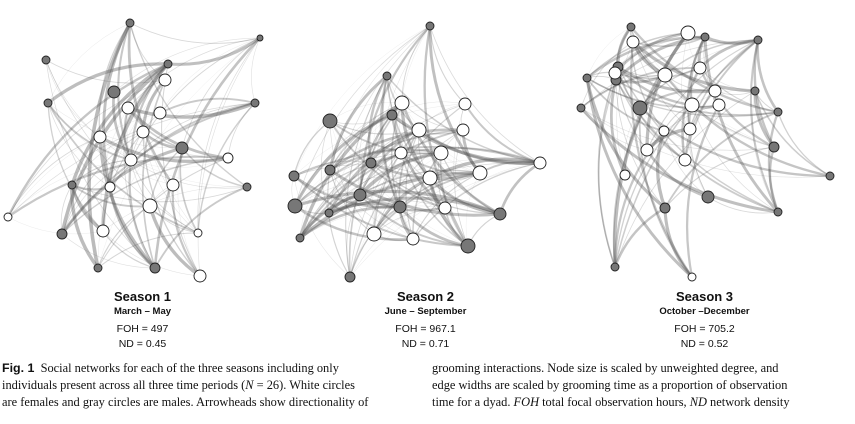 This screenshot has width=855, height=424. What do you see at coordinates (473, 402) in the screenshot?
I see `caption-line: time for a dyad.` at bounding box center [473, 402].